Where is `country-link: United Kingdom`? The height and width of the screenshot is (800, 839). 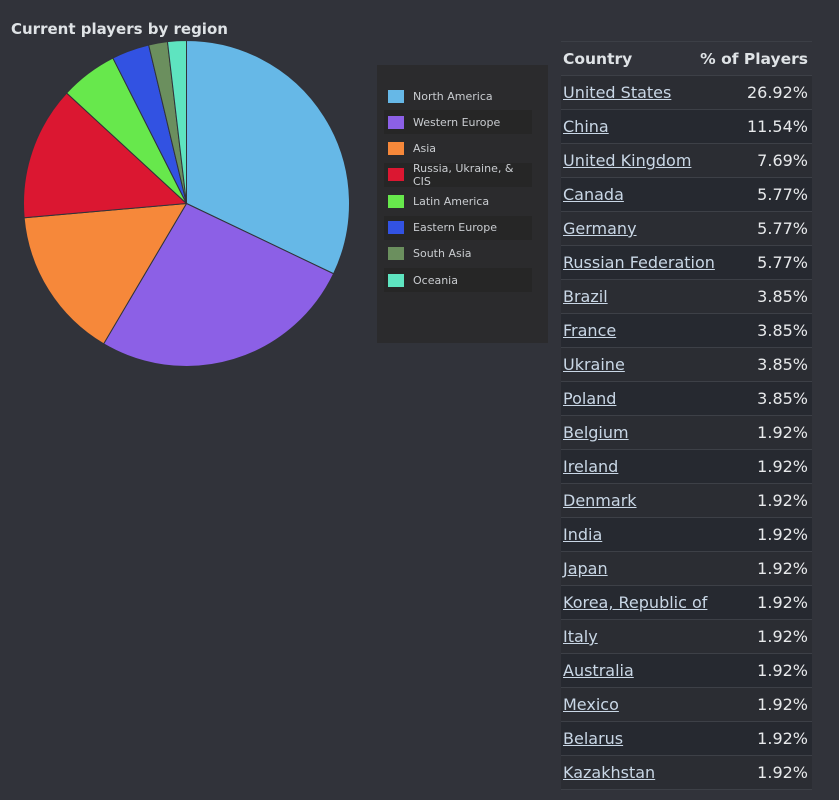 country-link: United Kingdom is located at coordinates (627, 160).